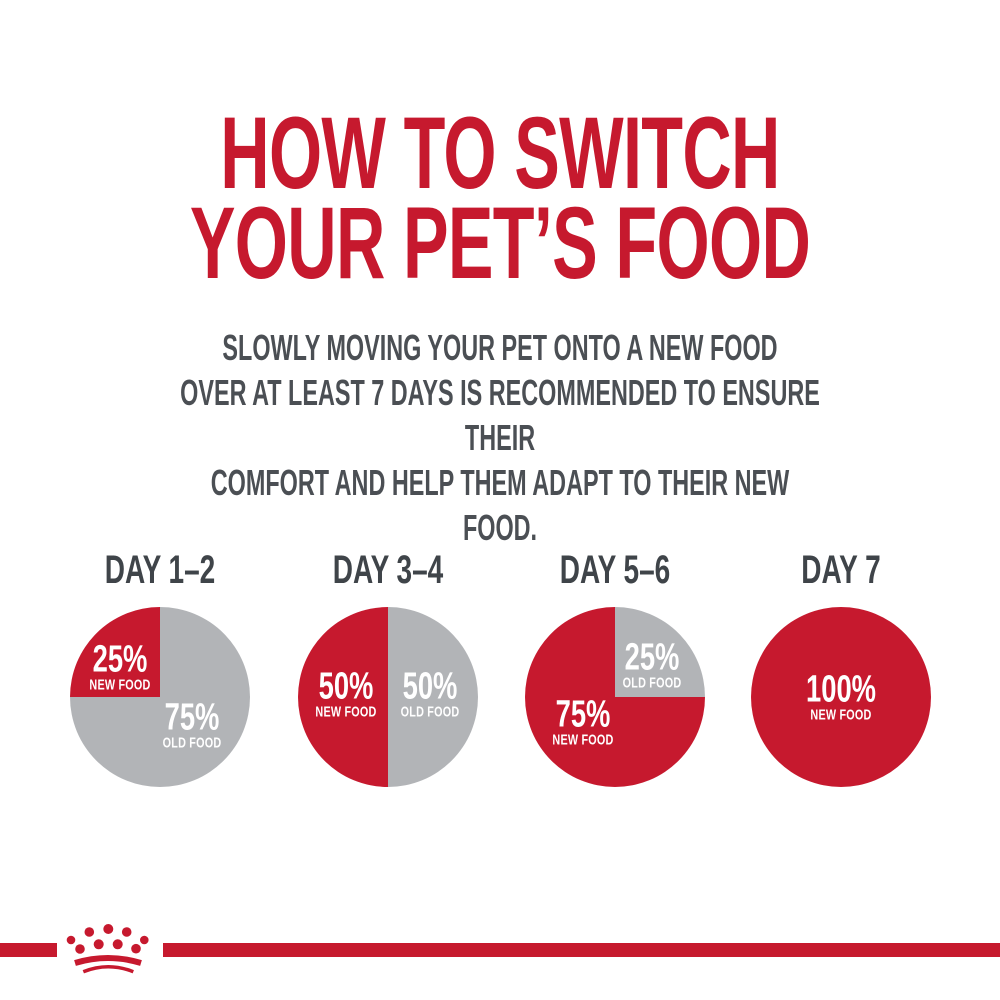  What do you see at coordinates (160, 570) in the screenshot?
I see `day-1-2-heading: DAY 1–2` at bounding box center [160, 570].